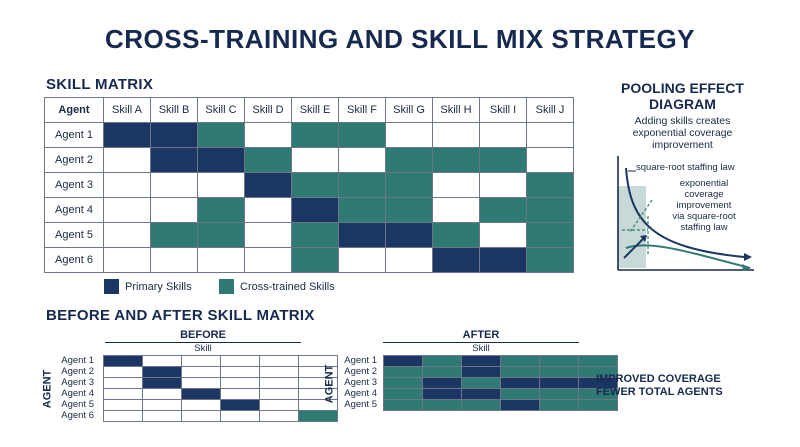 This screenshot has height=447, width=800. Describe the element at coordinates (704, 205) in the screenshot. I see `pooling-label-line: improvement` at that location.